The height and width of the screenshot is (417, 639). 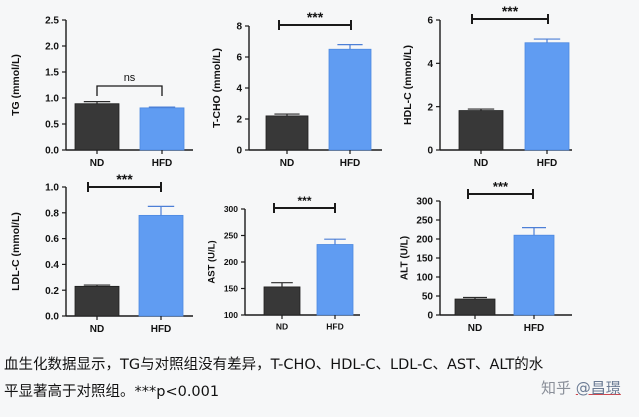 What do you see at coordinates (283, 263) in the screenshot?
I see `chart-panel-5: 100 150 200 250 300 AST (U/L) ND HFD ***` at bounding box center [283, 263].